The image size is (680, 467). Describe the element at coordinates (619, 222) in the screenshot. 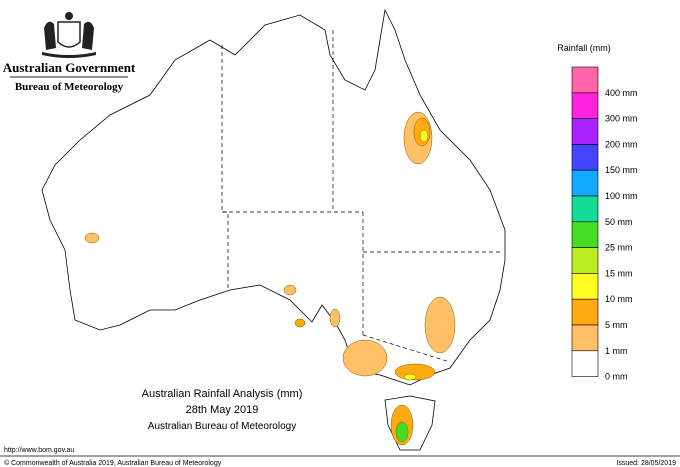

I see `legend-label: 50 mm` at that location.